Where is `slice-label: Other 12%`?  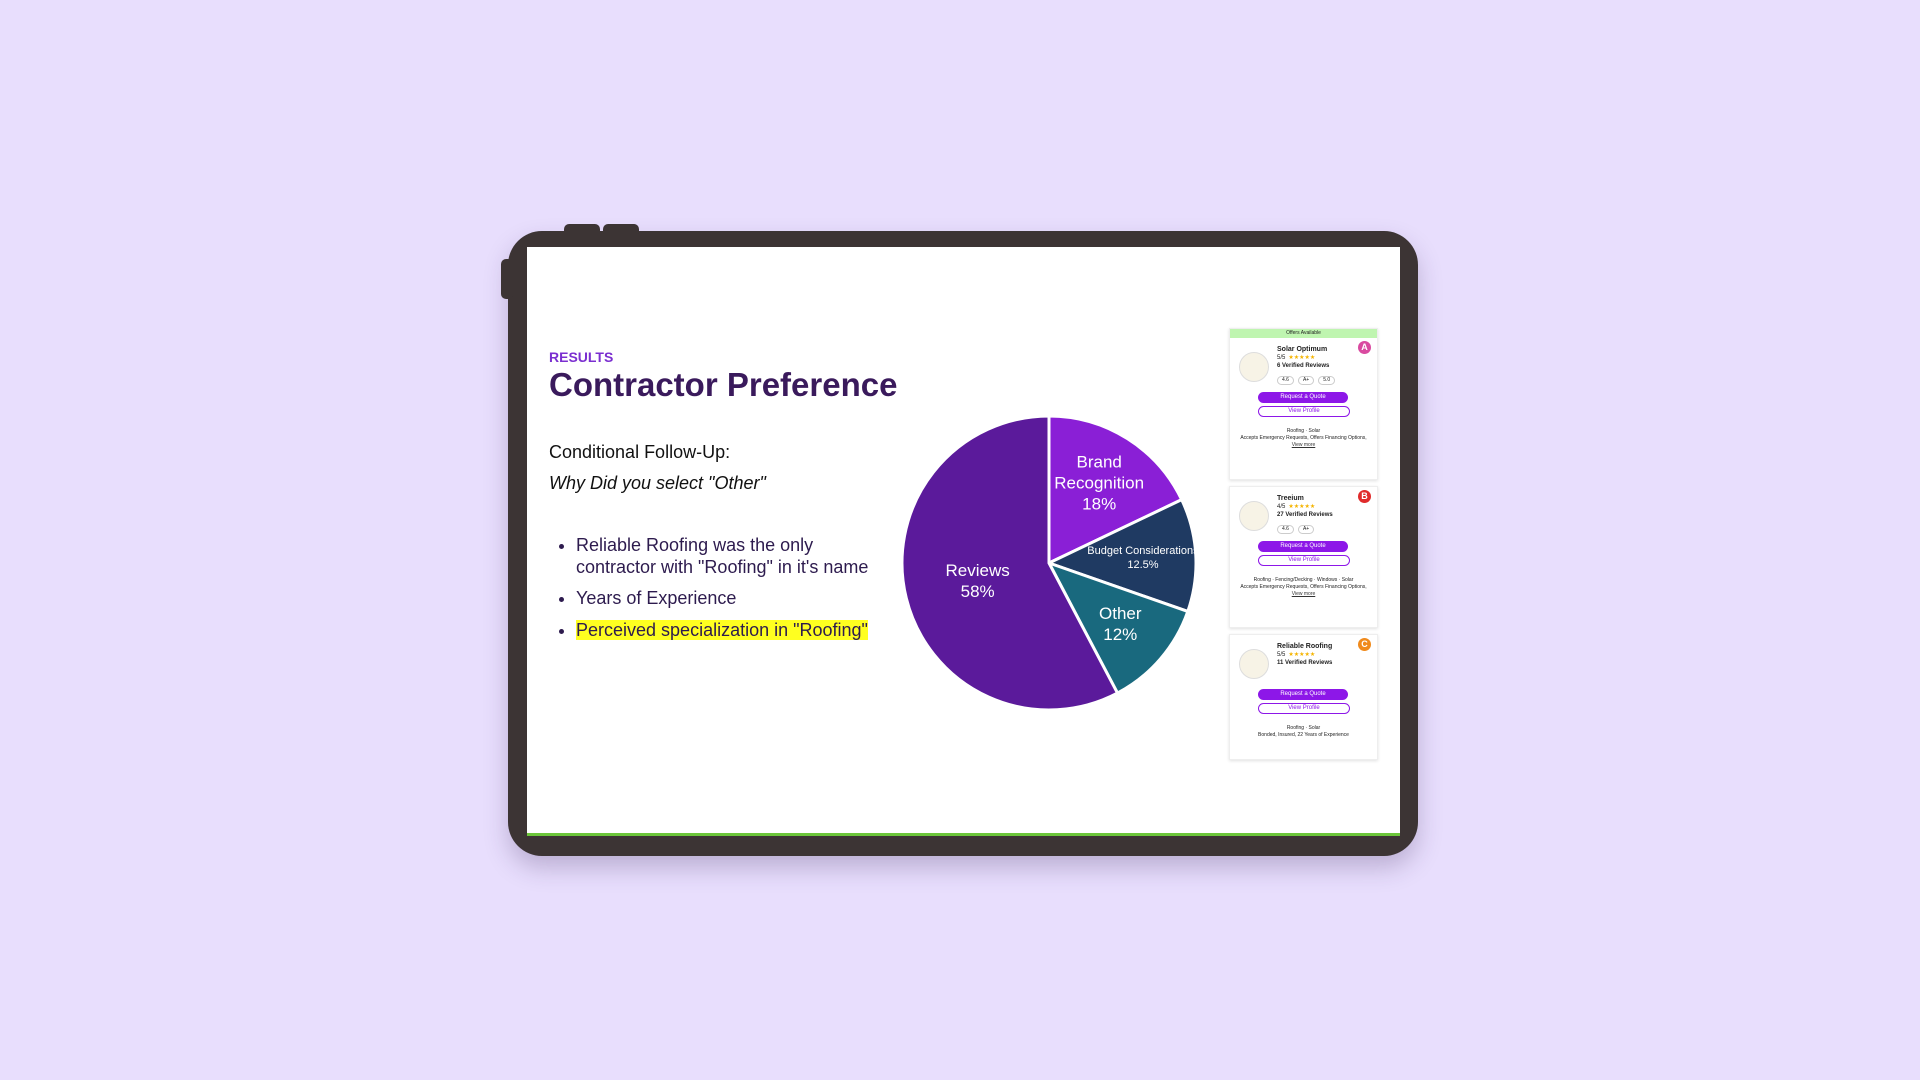
slice-label: Other 12% is located at coordinates (1120, 624).